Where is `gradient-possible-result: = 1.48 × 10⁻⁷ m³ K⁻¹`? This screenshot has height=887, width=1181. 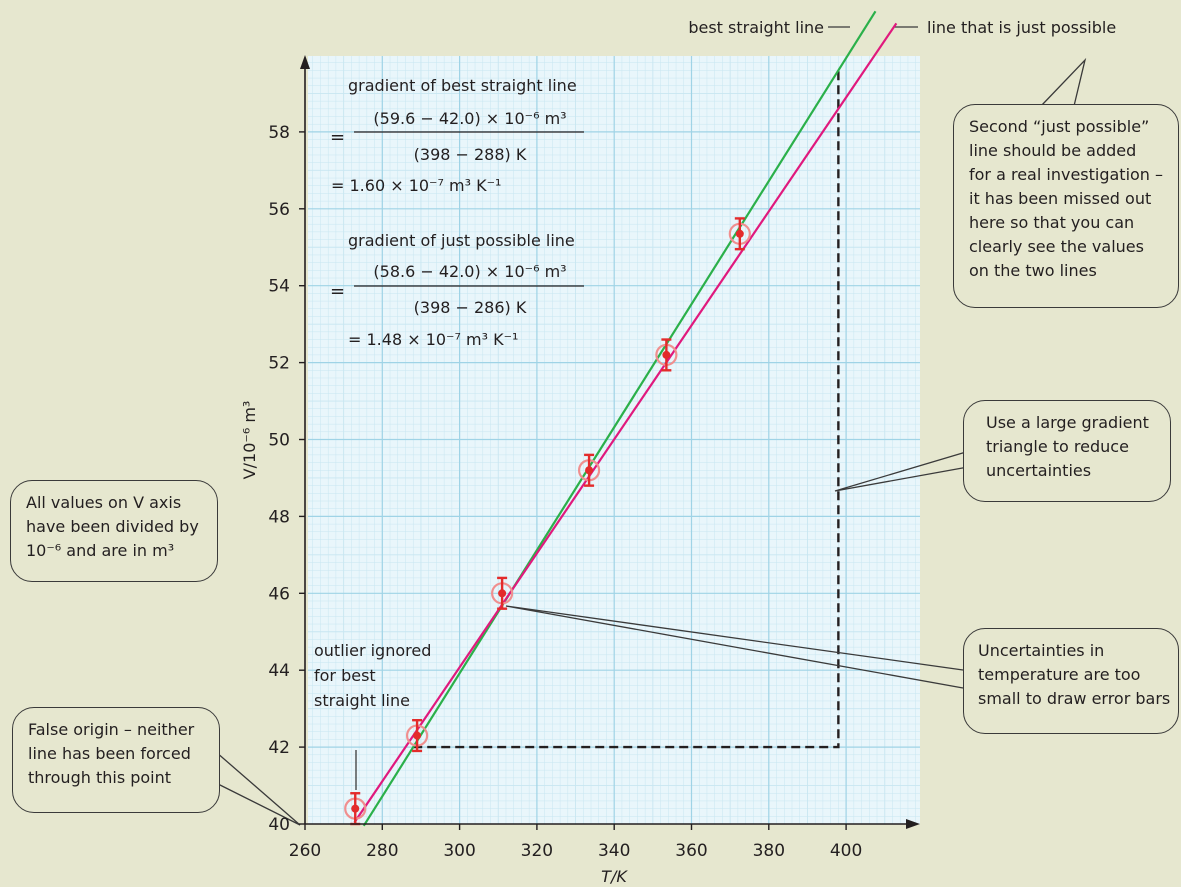 gradient-possible-result: = 1.48 × 10⁻⁷ m³ K⁻¹ is located at coordinates (433, 339).